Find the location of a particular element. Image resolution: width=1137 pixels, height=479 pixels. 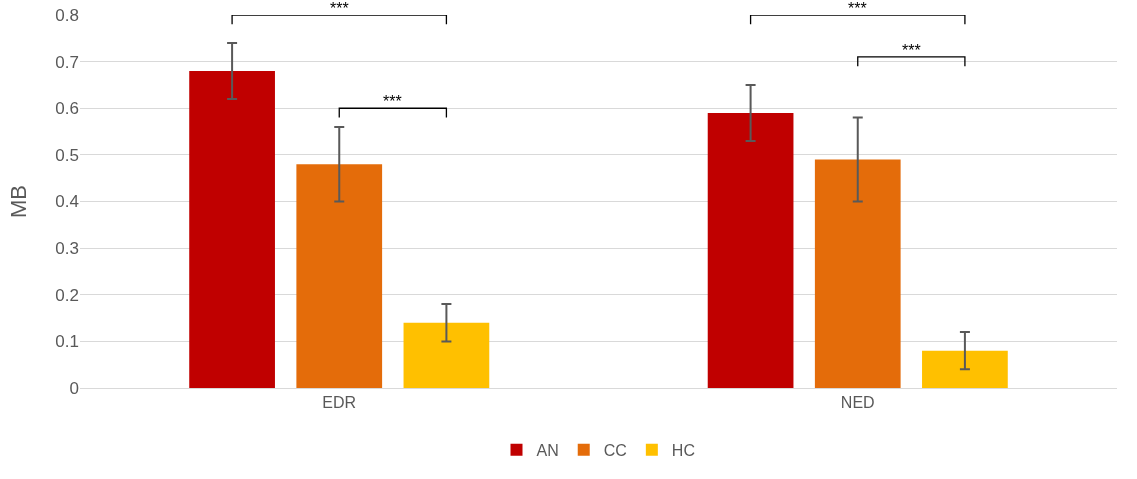

y-tick-label: 0.8 is located at coordinates (67, 15).